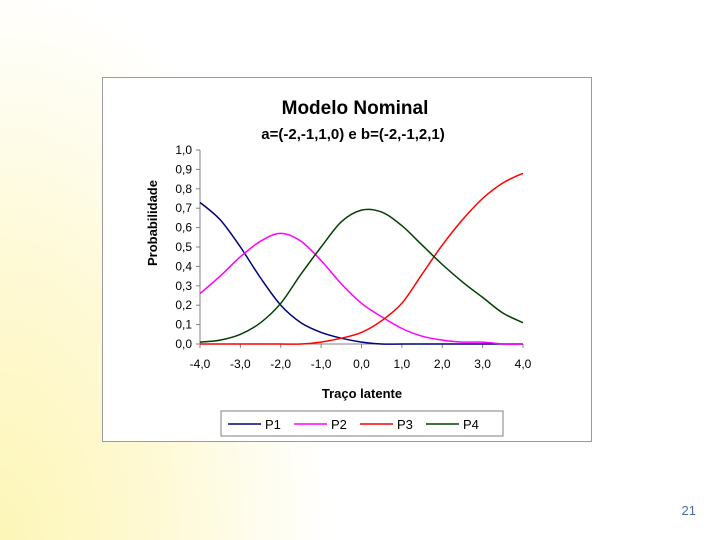 This screenshot has width=720, height=540. I want to click on x-tick-label: 3,0, so click(482, 364).